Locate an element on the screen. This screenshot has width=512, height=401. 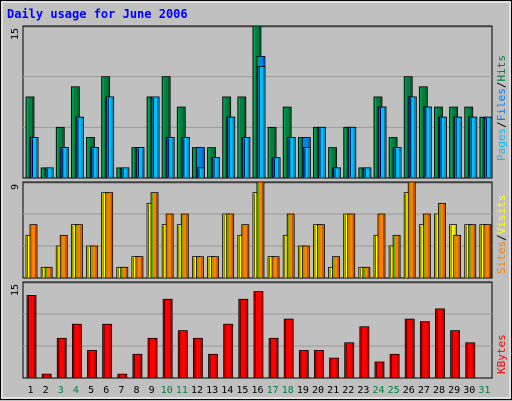
x-tick-label: 17 is located at coordinates (273, 390).